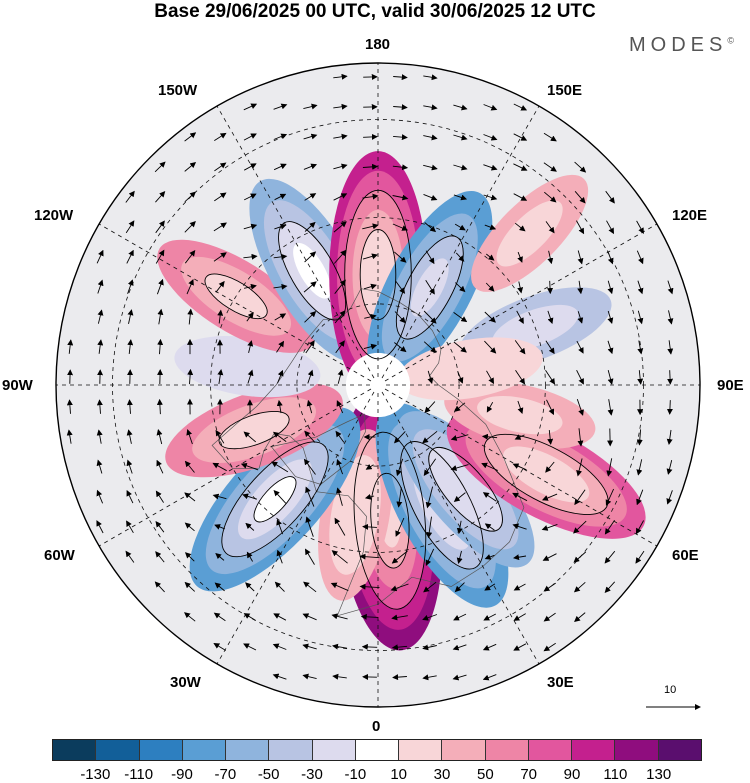 This screenshot has width=750, height=783. What do you see at coordinates (95, 774) in the screenshot?
I see `colorbar-tick-label: -130` at bounding box center [95, 774].